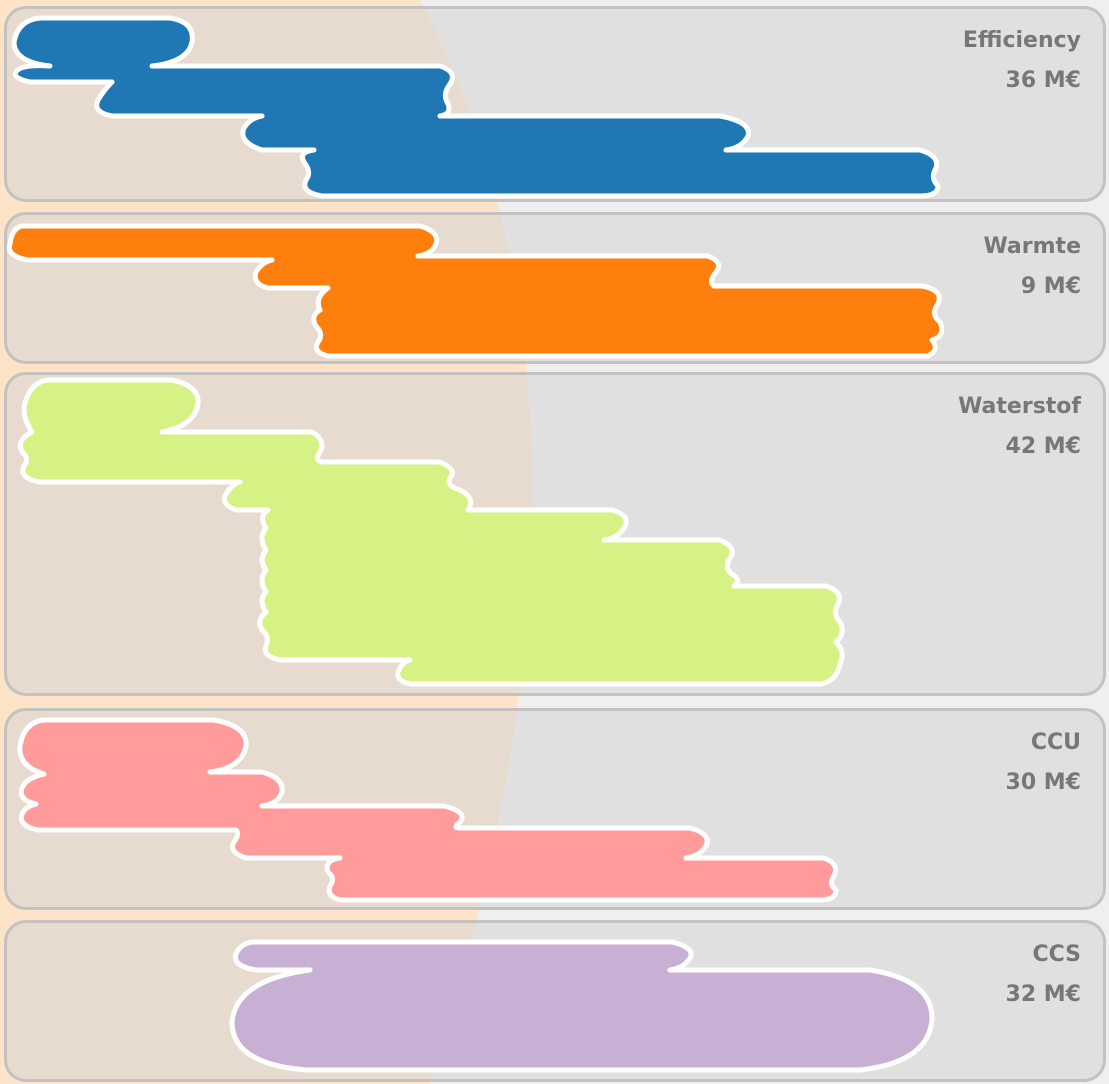 This screenshot has width=1109, height=1084. What do you see at coordinates (1032, 246) in the screenshot?
I see `series-name-warmte: Warmte` at bounding box center [1032, 246].